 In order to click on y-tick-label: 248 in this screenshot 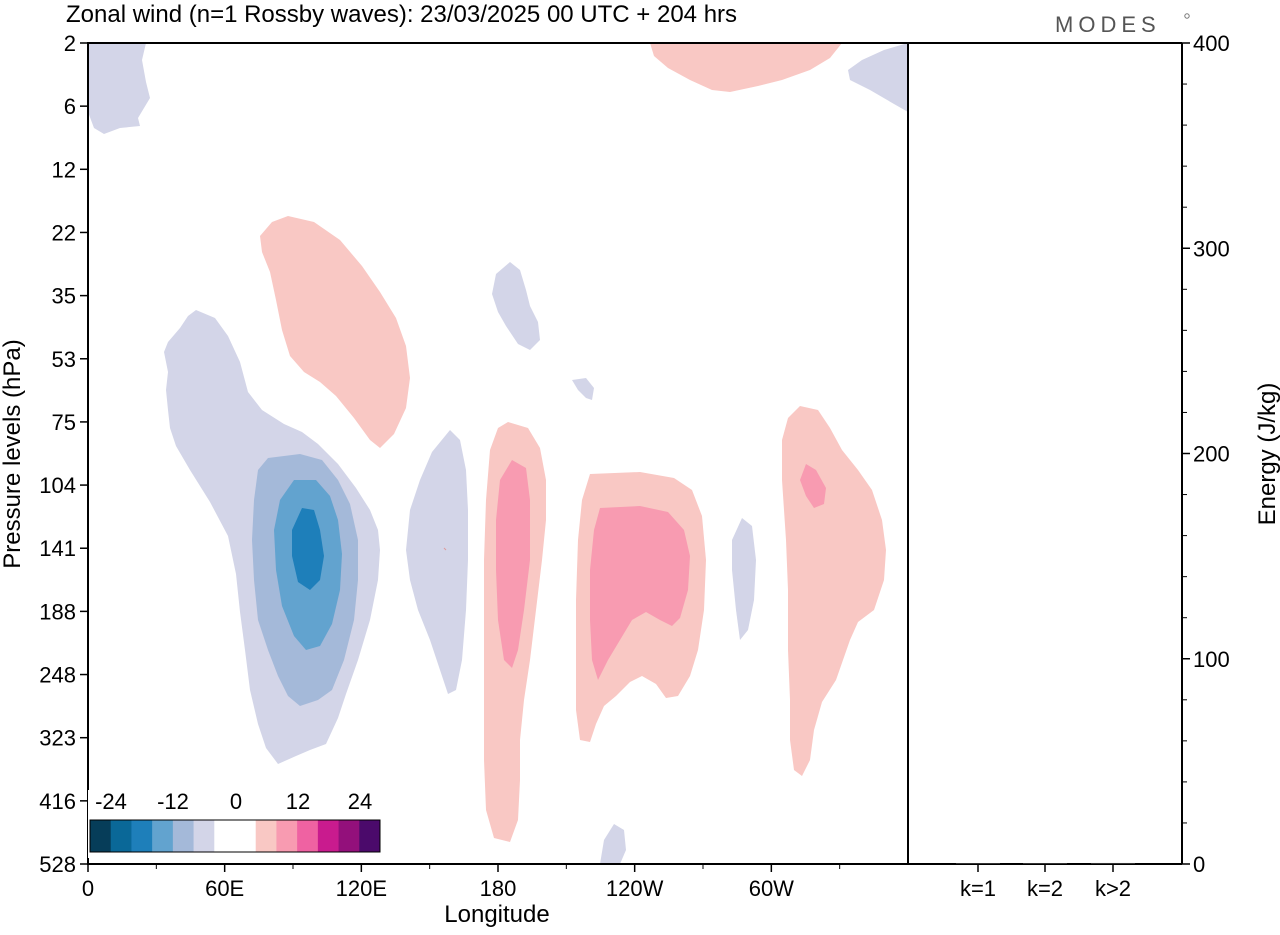, I will do `click(57, 675)`.